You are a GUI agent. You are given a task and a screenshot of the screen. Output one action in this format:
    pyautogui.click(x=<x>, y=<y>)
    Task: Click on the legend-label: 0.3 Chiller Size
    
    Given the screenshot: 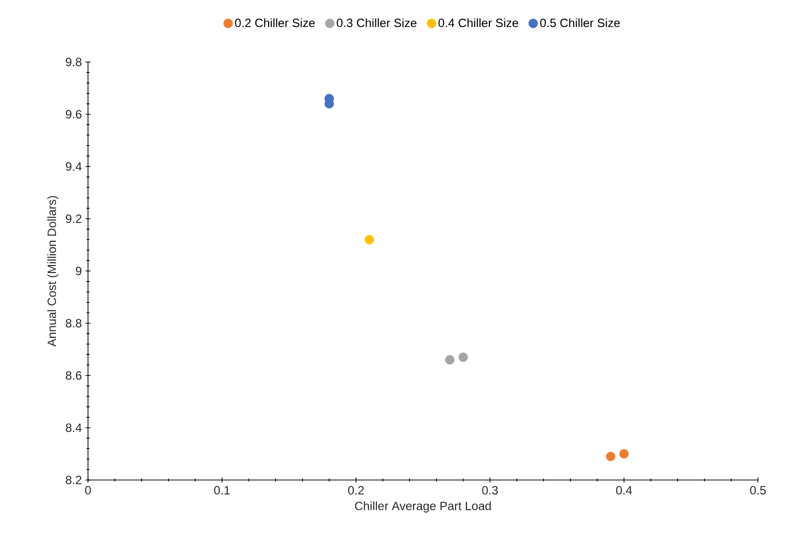 What is the action you would take?
    pyautogui.click(x=376, y=23)
    